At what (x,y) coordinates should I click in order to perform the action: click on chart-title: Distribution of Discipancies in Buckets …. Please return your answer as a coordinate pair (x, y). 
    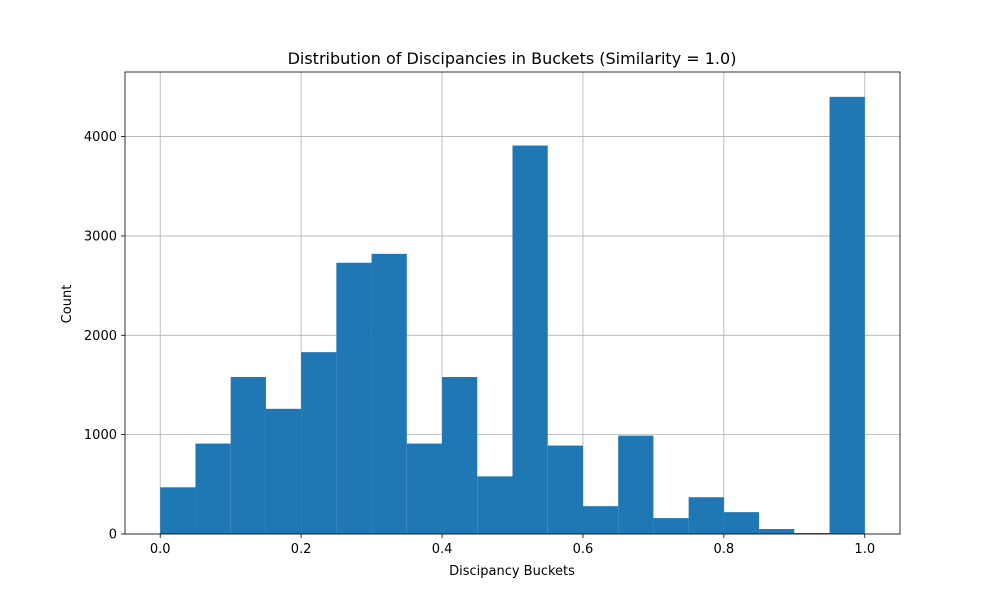
    Looking at the image, I should click on (512, 58).